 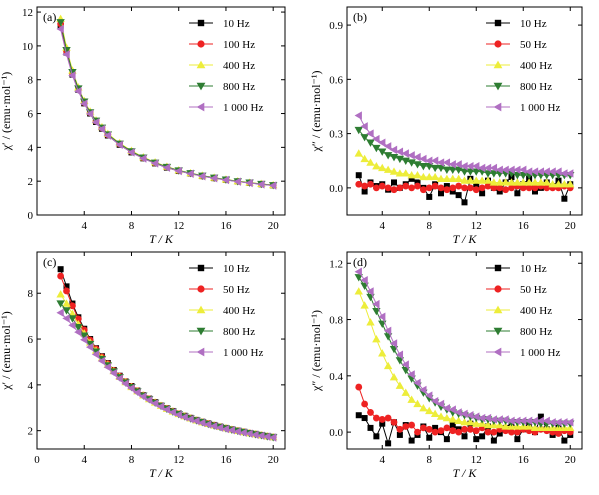 I want to click on y-axis-title: χ′ / (emu·mol⁻¹), so click(x=6, y=112).